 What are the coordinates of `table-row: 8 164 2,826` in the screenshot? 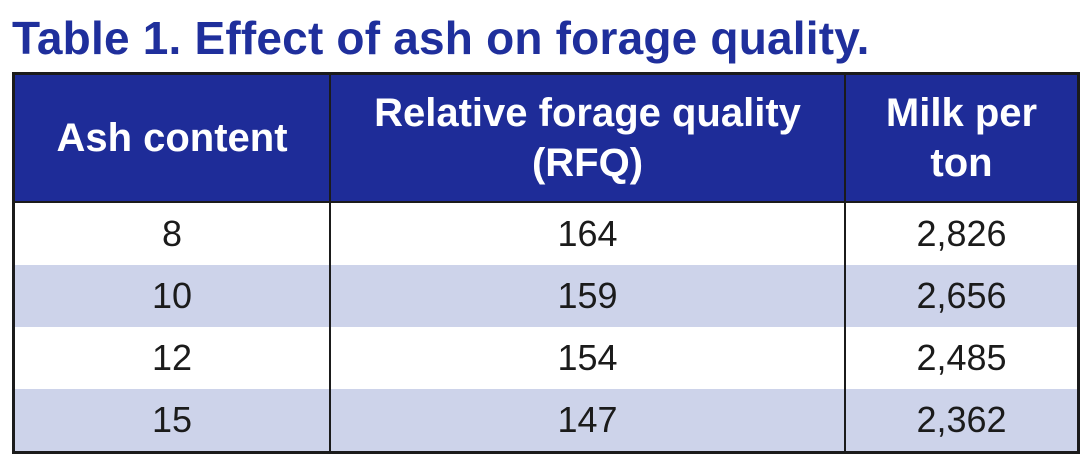 It's located at (546, 233).